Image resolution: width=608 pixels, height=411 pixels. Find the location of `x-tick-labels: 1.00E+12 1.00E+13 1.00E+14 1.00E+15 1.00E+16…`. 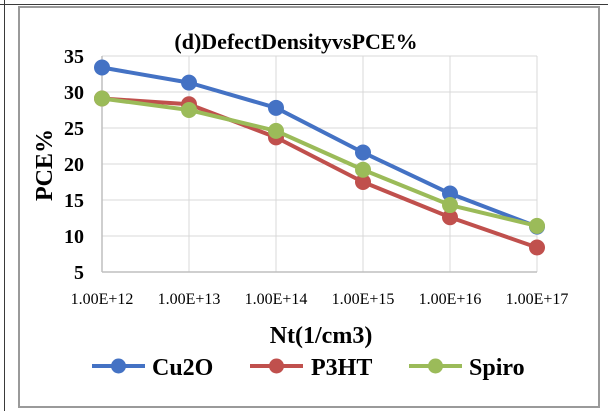

x-tick-labels: 1.00E+12 1.00E+13 1.00E+14 1.00E+15 1.00E+16… is located at coordinates (320, 299).